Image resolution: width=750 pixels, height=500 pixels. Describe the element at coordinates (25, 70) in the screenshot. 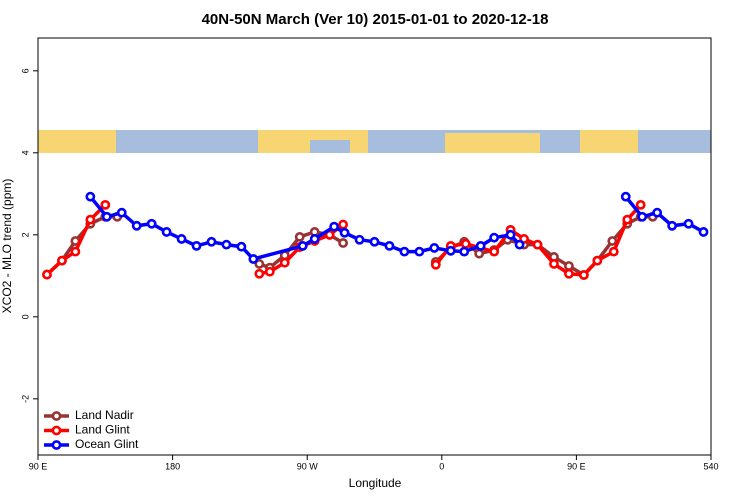

I see `y-tick-label: 6` at that location.